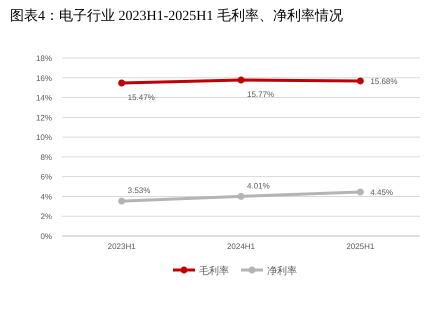 Image resolution: width=442 pixels, height=321 pixels. What do you see at coordinates (176, 16) in the screenshot?
I see `chart-title: 图表4：电子行业 2023H1-2025H1 毛利率、净利率情况` at bounding box center [176, 16].